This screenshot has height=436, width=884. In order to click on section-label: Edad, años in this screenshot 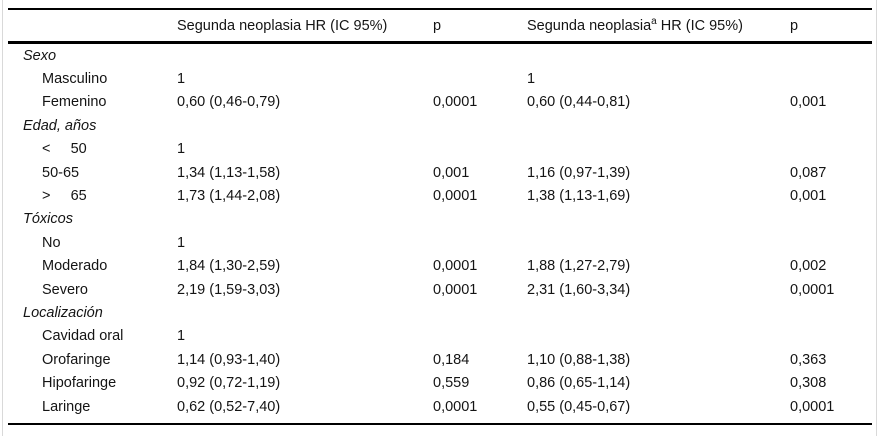, I will do `click(60, 125)`.